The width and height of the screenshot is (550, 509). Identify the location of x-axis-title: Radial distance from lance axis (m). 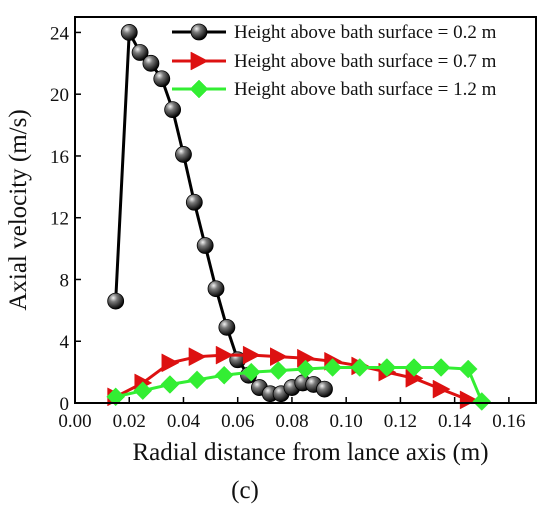
(310, 452).